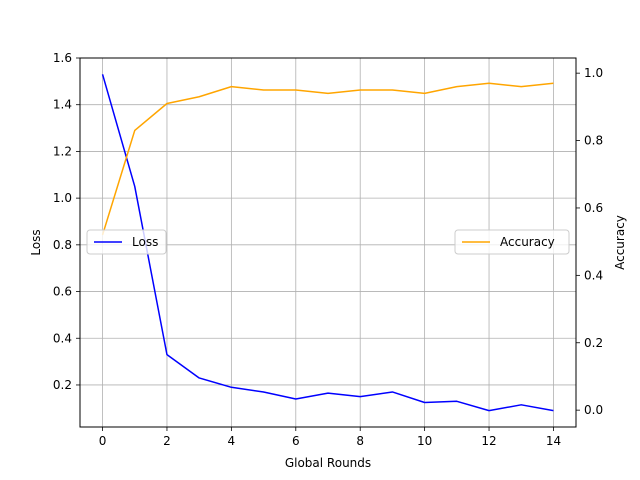 The image size is (640, 480). What do you see at coordinates (593, 141) in the screenshot?
I see `y-right-tick-label: 0.8` at bounding box center [593, 141].